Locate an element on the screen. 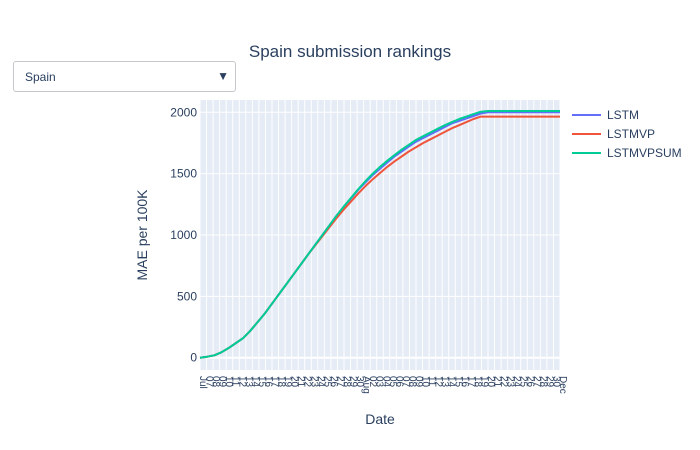 This screenshot has width=700, height=450. x-tick-label: Jul is located at coordinates (202, 382).